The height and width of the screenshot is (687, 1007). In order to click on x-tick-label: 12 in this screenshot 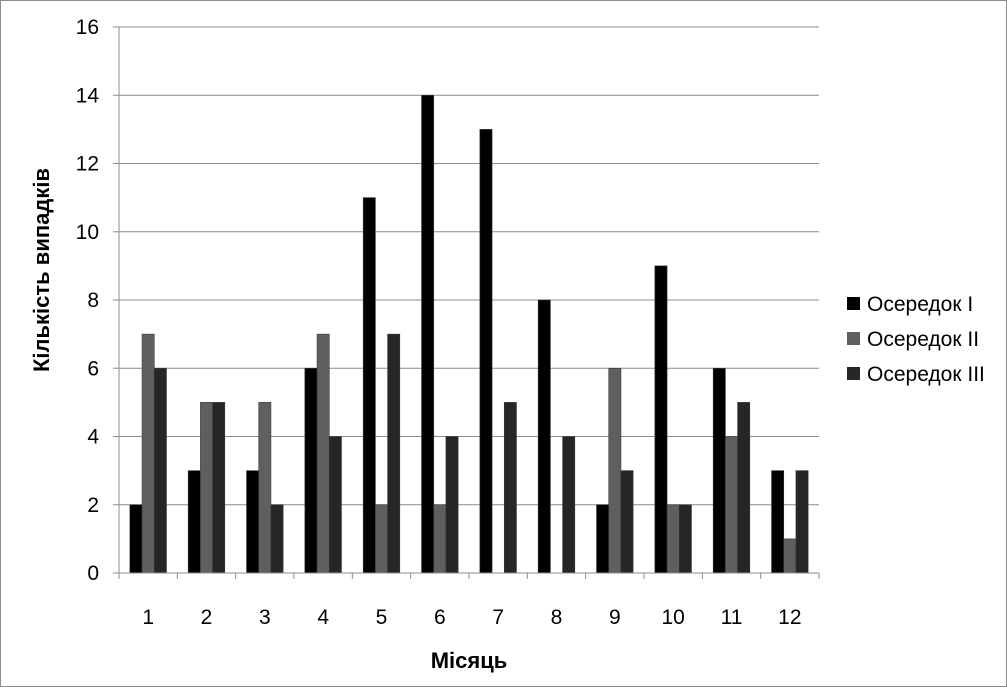, I will do `click(789, 617)`.